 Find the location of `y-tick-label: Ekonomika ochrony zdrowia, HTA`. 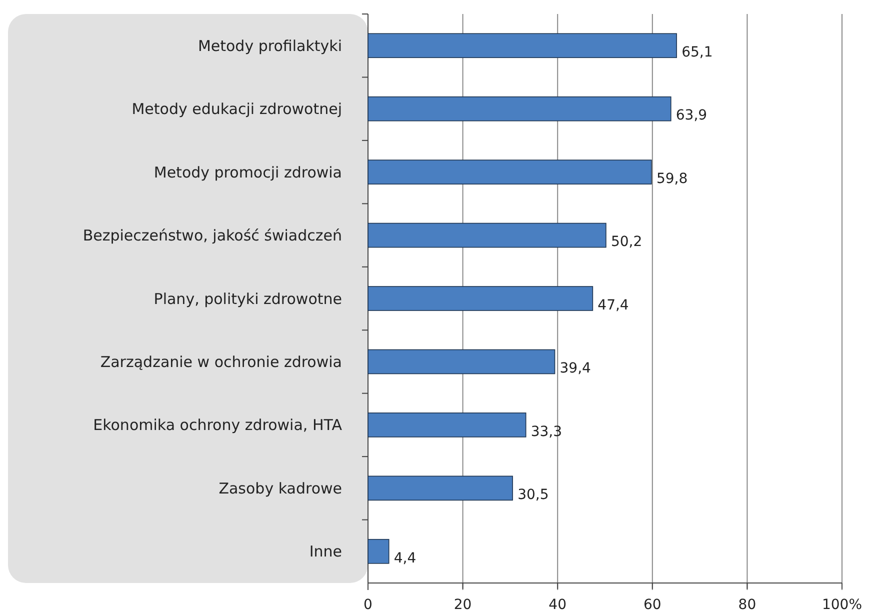

y-tick-label: Ekonomika ochrony zdrowia, HTA is located at coordinates (218, 425).